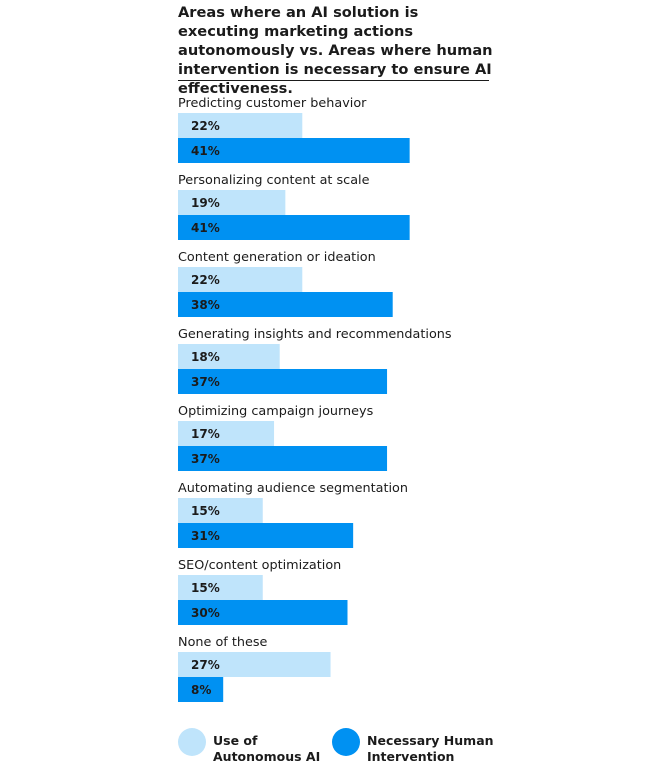  What do you see at coordinates (277, 257) in the screenshot?
I see `category-label: Content generation or ideation` at bounding box center [277, 257].